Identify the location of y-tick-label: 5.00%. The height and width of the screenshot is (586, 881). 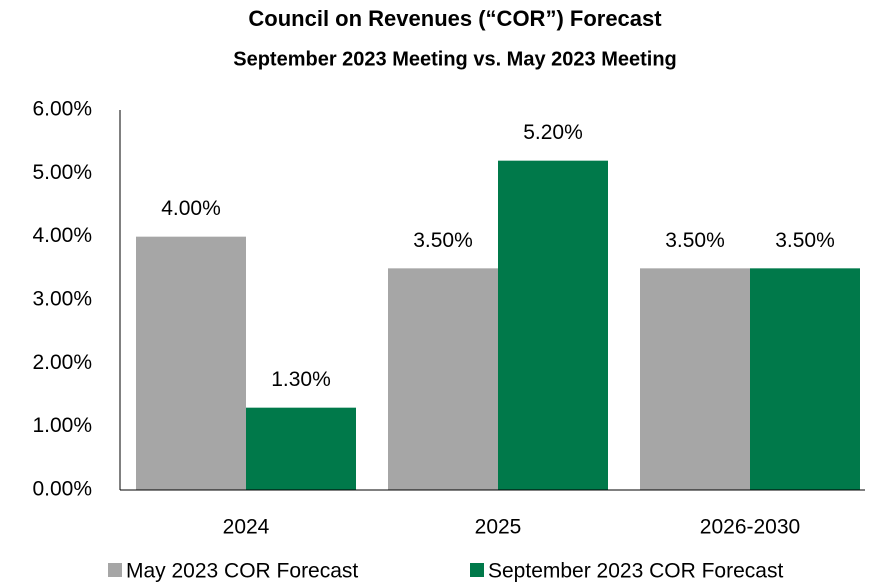
(62, 172).